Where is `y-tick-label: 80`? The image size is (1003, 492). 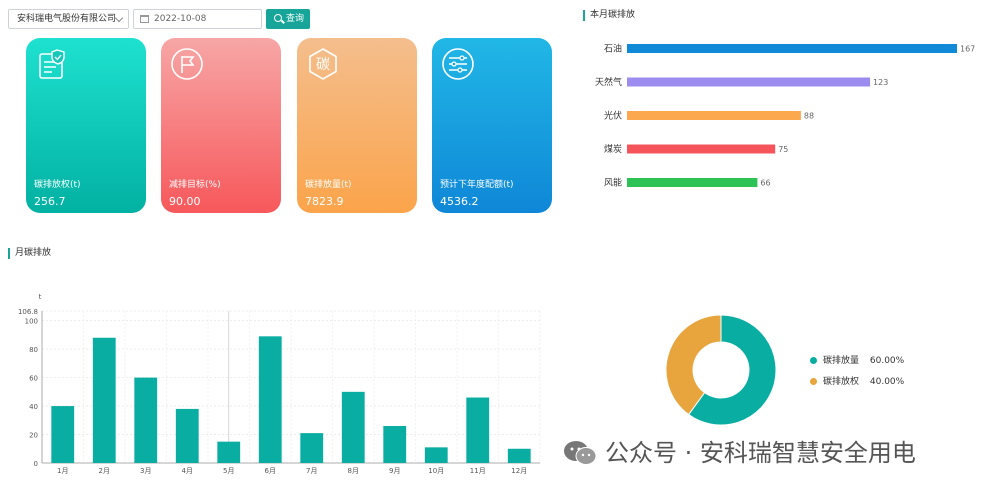
y-tick-label: 80 is located at coordinates (33, 350).